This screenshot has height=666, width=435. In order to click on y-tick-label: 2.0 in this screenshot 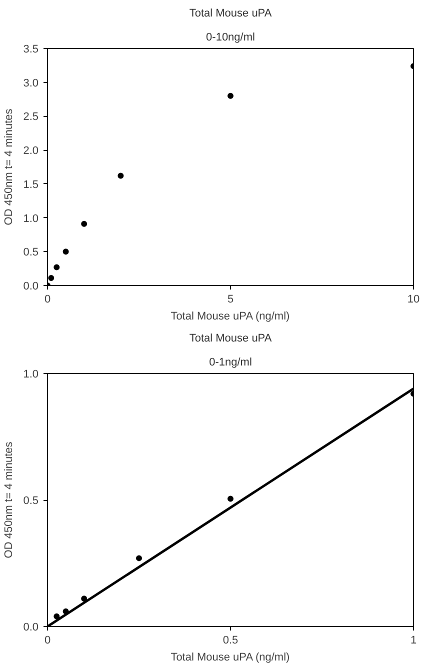, I will do `click(31, 151)`.